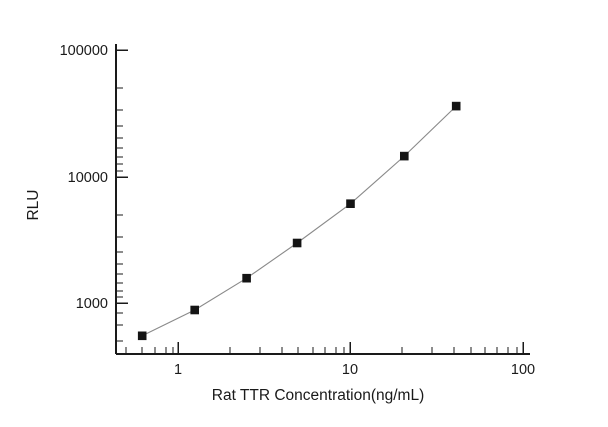  I want to click on y-tick-label-100000: 100000, so click(84, 51).